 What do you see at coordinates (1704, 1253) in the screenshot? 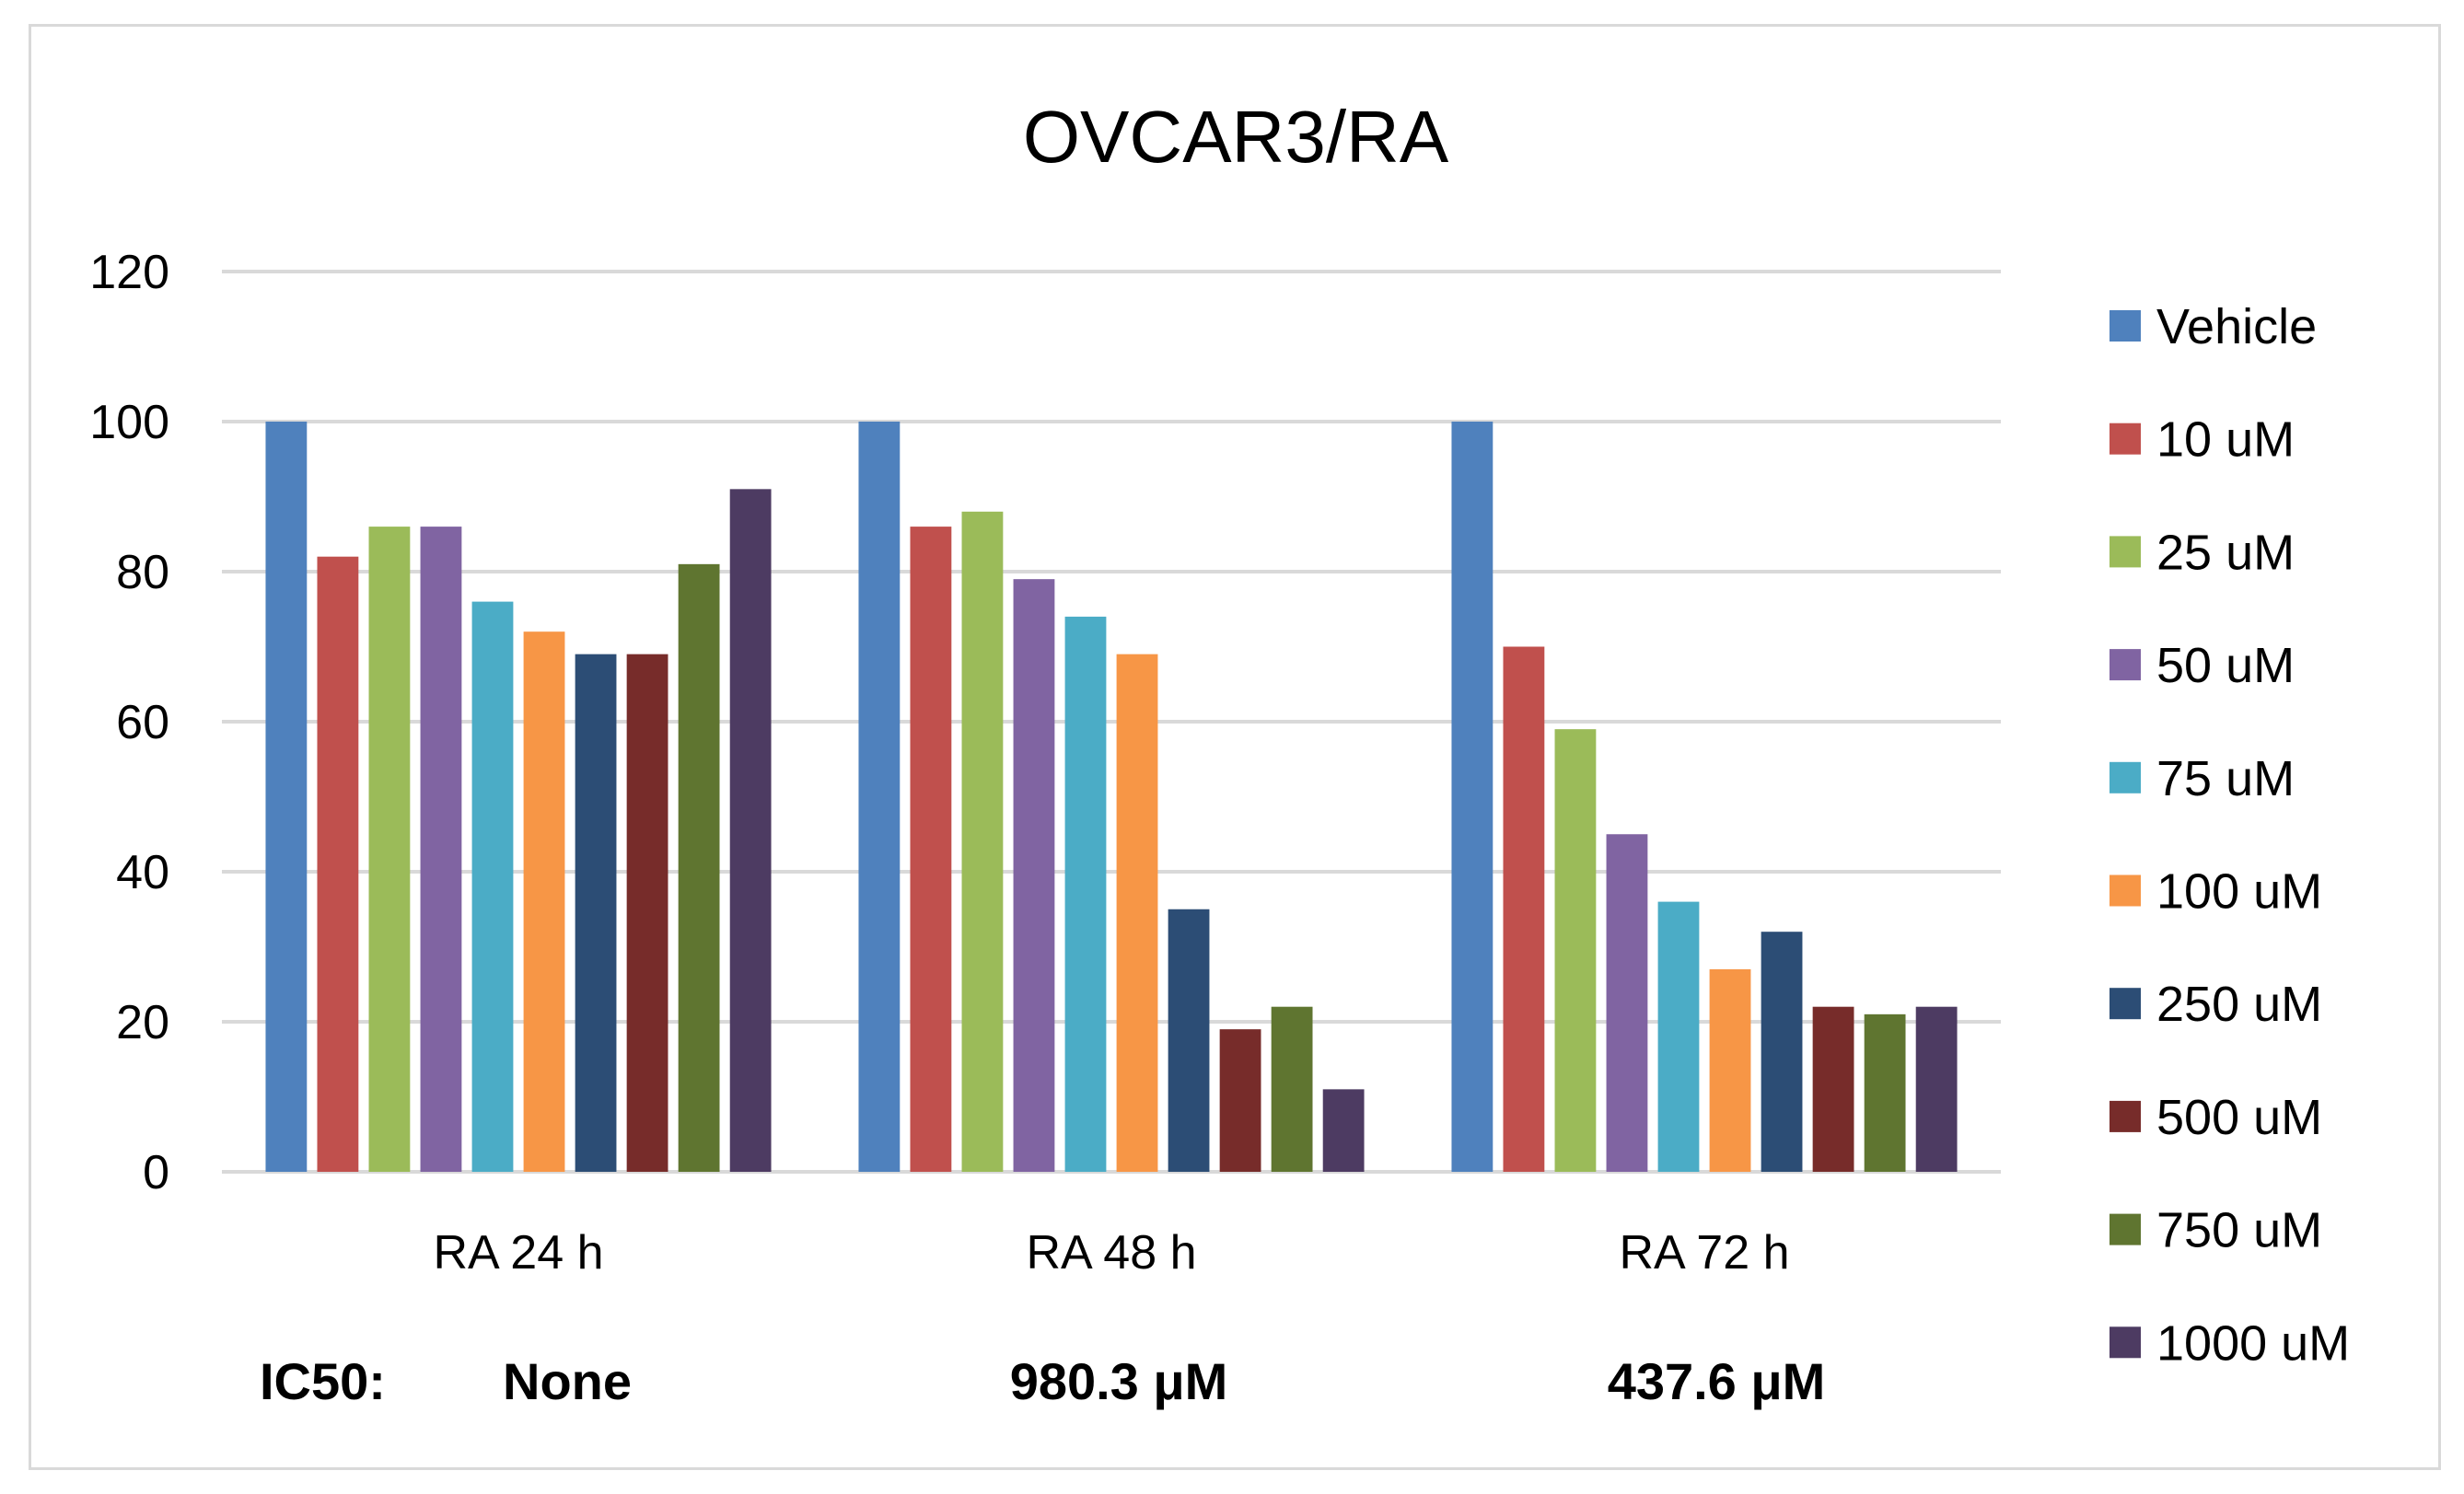
I see `x-tick-label: RA 72 h` at bounding box center [1704, 1253].